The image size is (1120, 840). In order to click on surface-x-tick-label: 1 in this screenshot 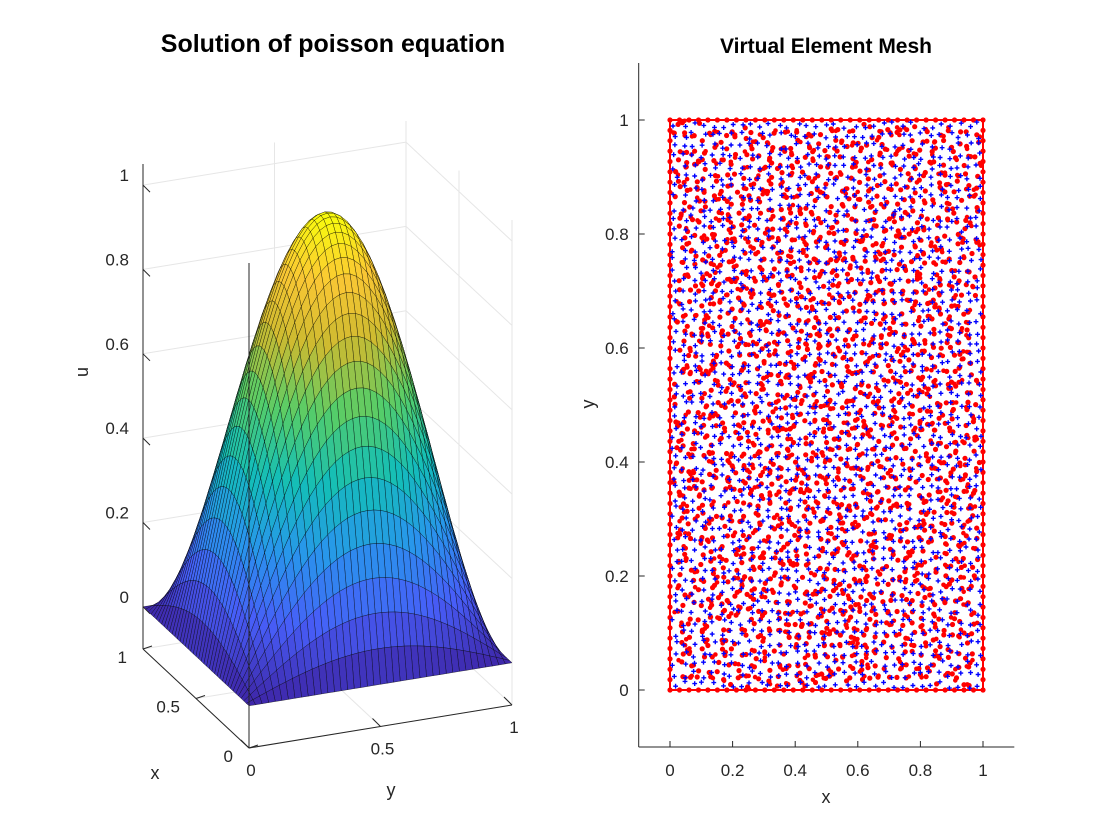, I will do `click(122, 657)`.